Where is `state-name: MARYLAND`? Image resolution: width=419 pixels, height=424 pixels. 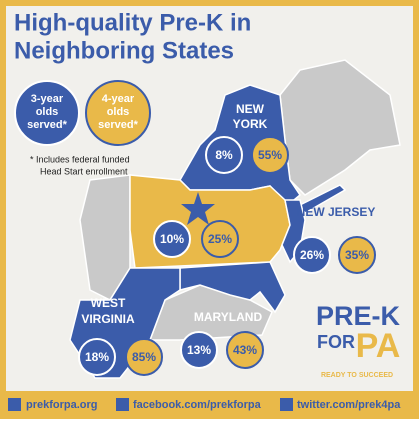 state-name: MARYLAND is located at coordinates (228, 317).